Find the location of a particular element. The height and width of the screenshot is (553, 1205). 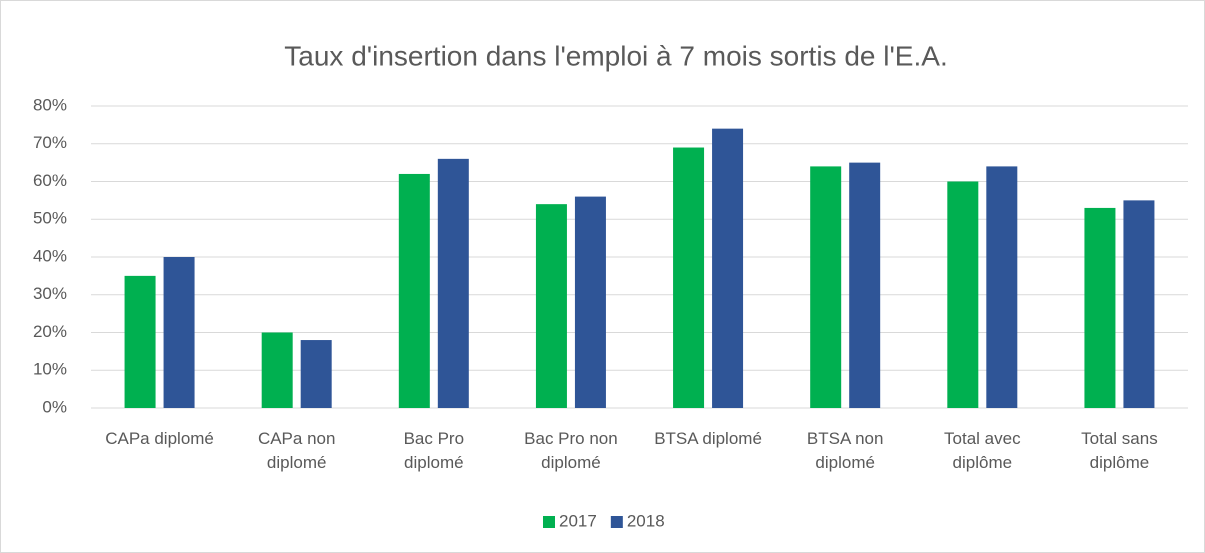

x-tick-label: BTSA non diplomé is located at coordinates (845, 450).